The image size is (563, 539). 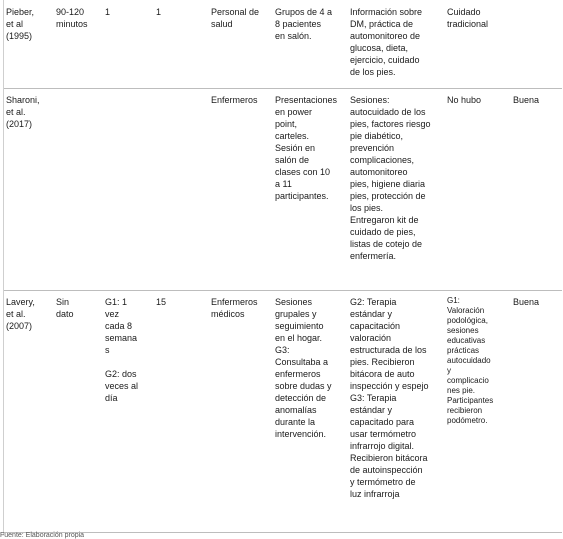 What do you see at coordinates (42, 535) in the screenshot?
I see `table-source-note: Fuente: Elaboración propia` at bounding box center [42, 535].